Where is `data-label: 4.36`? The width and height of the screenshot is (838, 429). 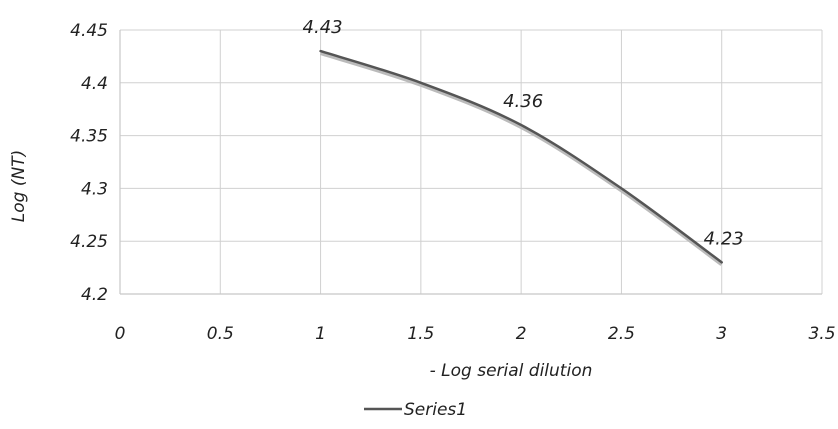 data-label: 4.36 is located at coordinates (523, 101).